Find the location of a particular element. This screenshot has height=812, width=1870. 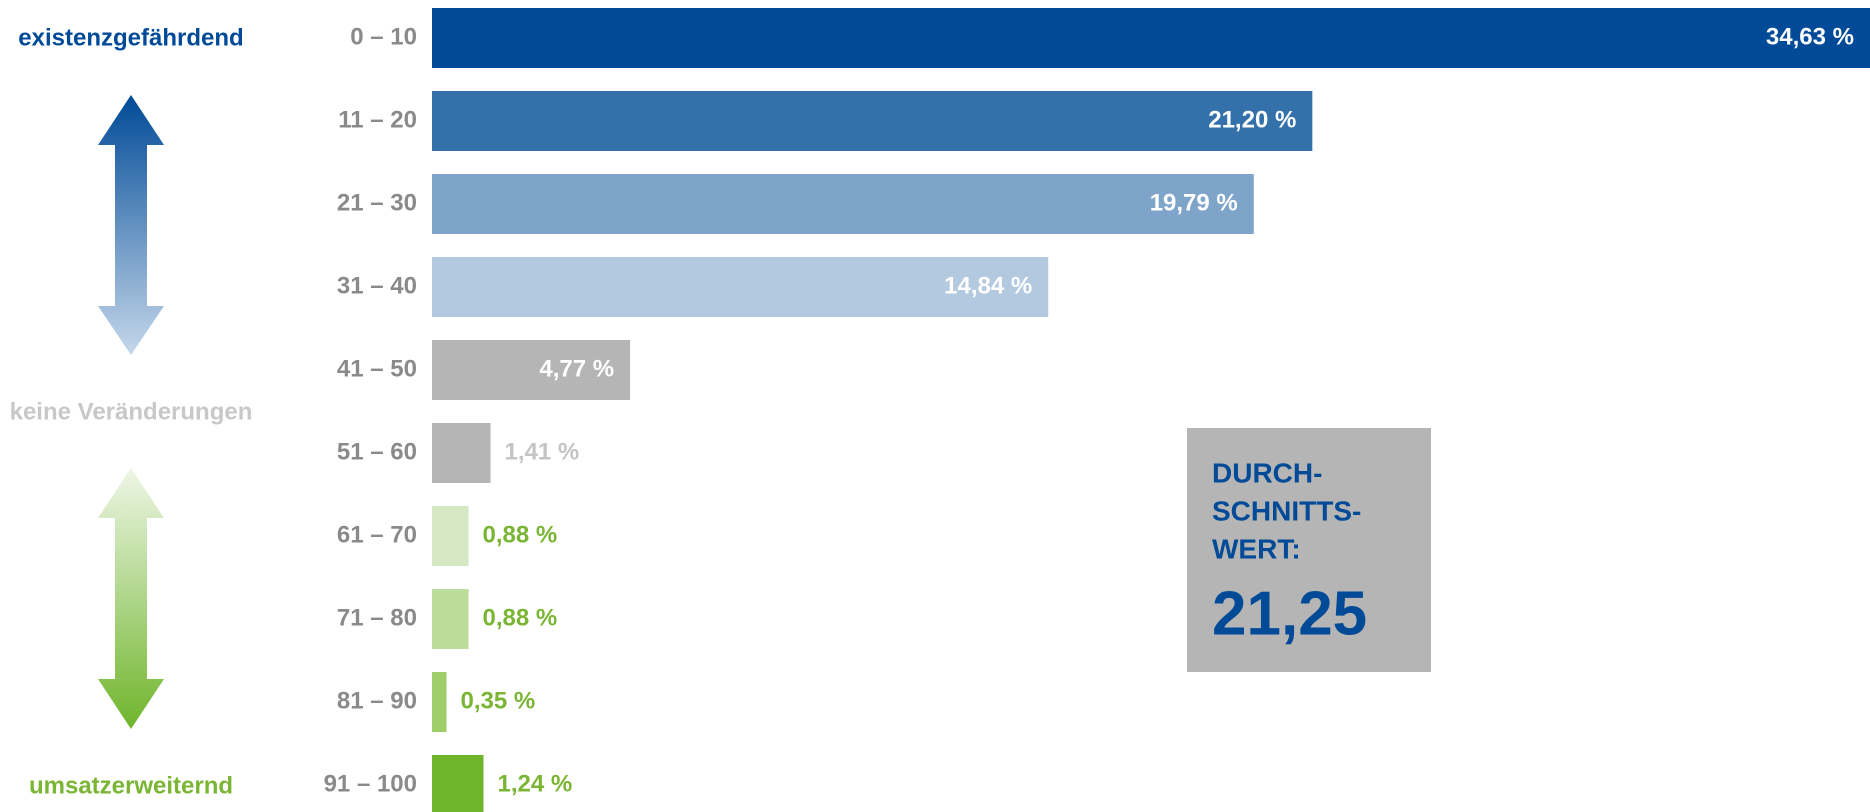

value-label: 19,79 % is located at coordinates (1194, 202).